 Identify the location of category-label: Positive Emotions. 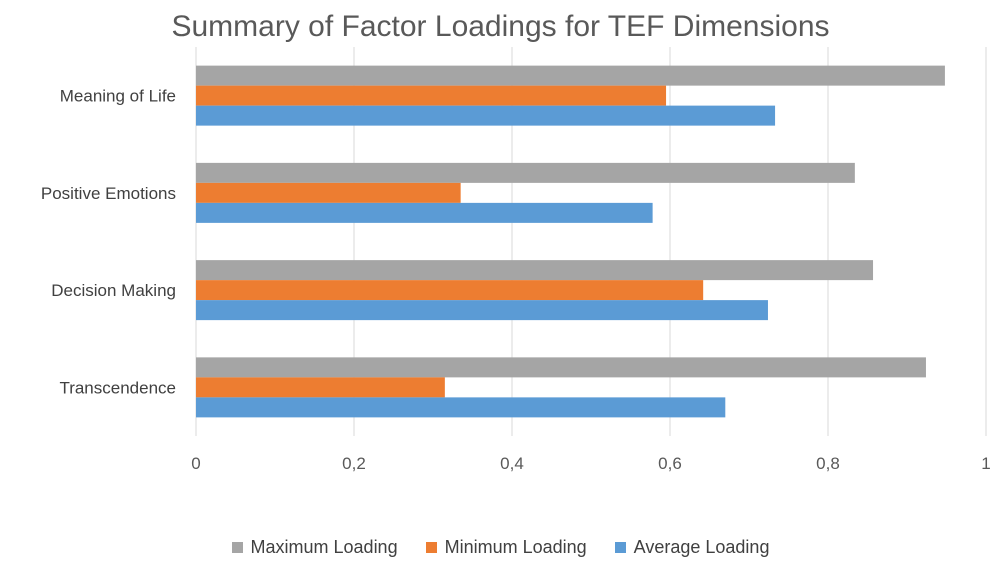
(108, 193).